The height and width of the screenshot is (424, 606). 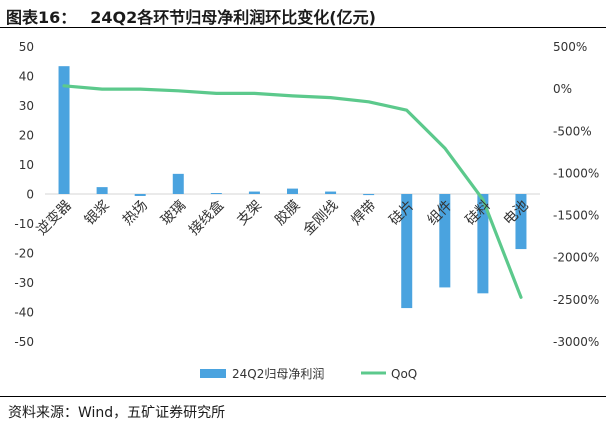 What do you see at coordinates (407, 251) in the screenshot?
I see `bar-硅片` at bounding box center [407, 251].